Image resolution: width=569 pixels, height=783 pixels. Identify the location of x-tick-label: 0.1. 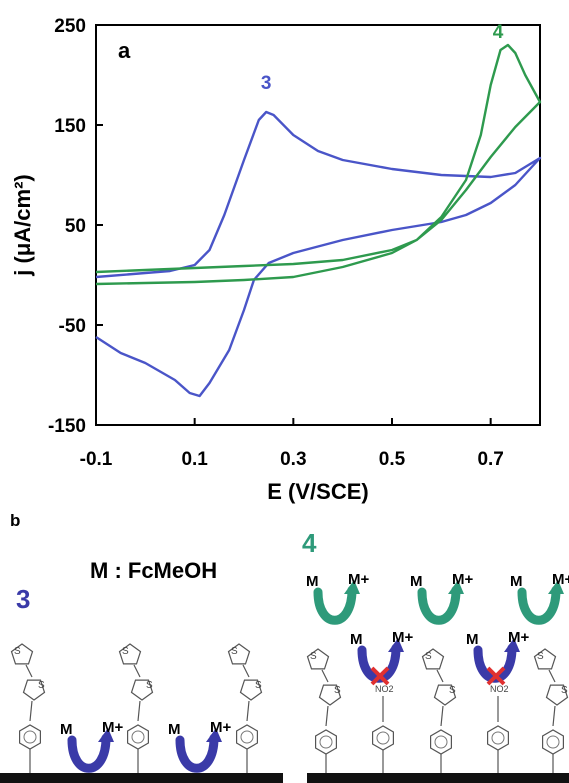
(194, 459).